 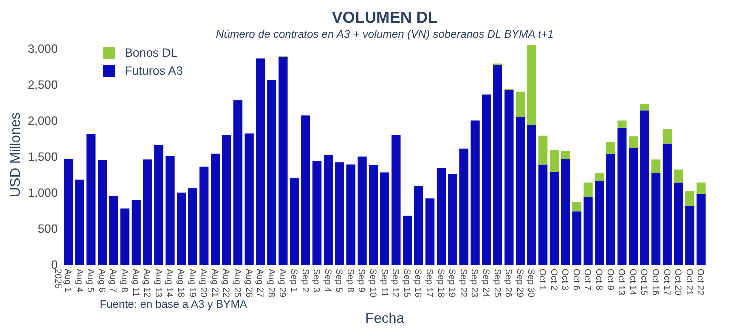 I want to click on y-tick-label: 2,500, so click(x=43, y=85).